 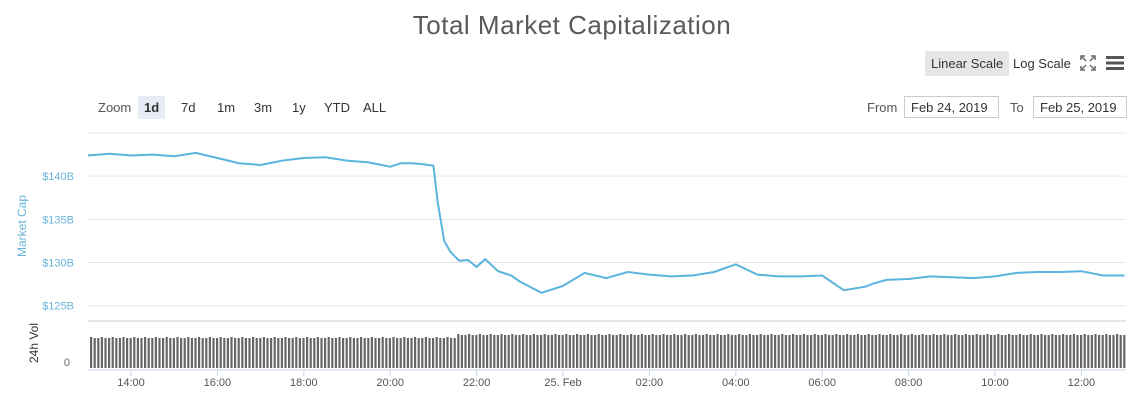 What do you see at coordinates (58, 264) in the screenshot?
I see `y-tick-label: $130B` at bounding box center [58, 264].